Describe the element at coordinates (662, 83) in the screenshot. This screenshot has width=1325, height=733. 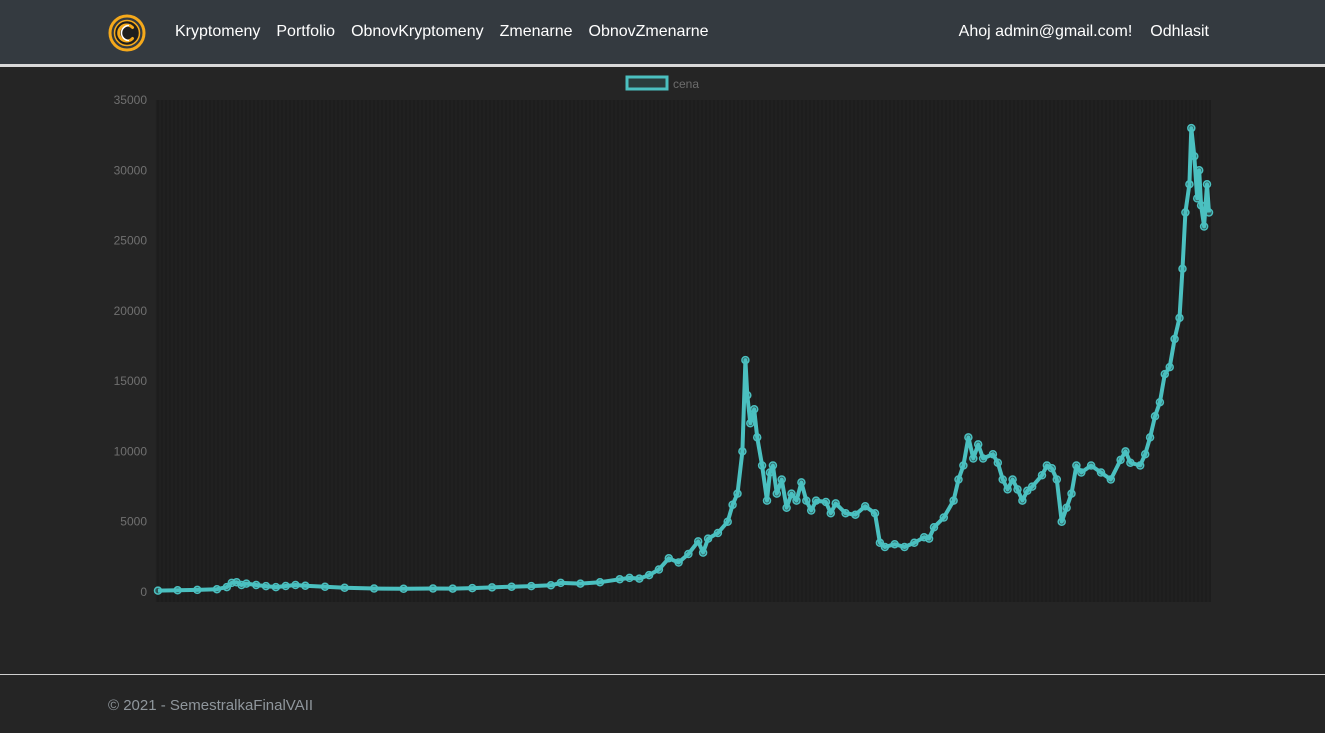
I see `chart-legend: cena` at that location.